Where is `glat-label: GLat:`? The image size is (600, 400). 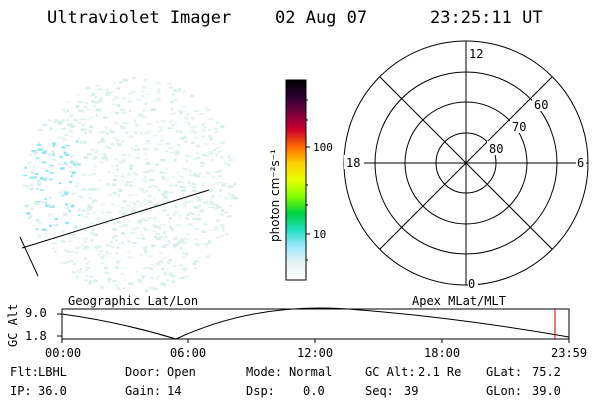 glat-label: GLat: is located at coordinates (504, 372).